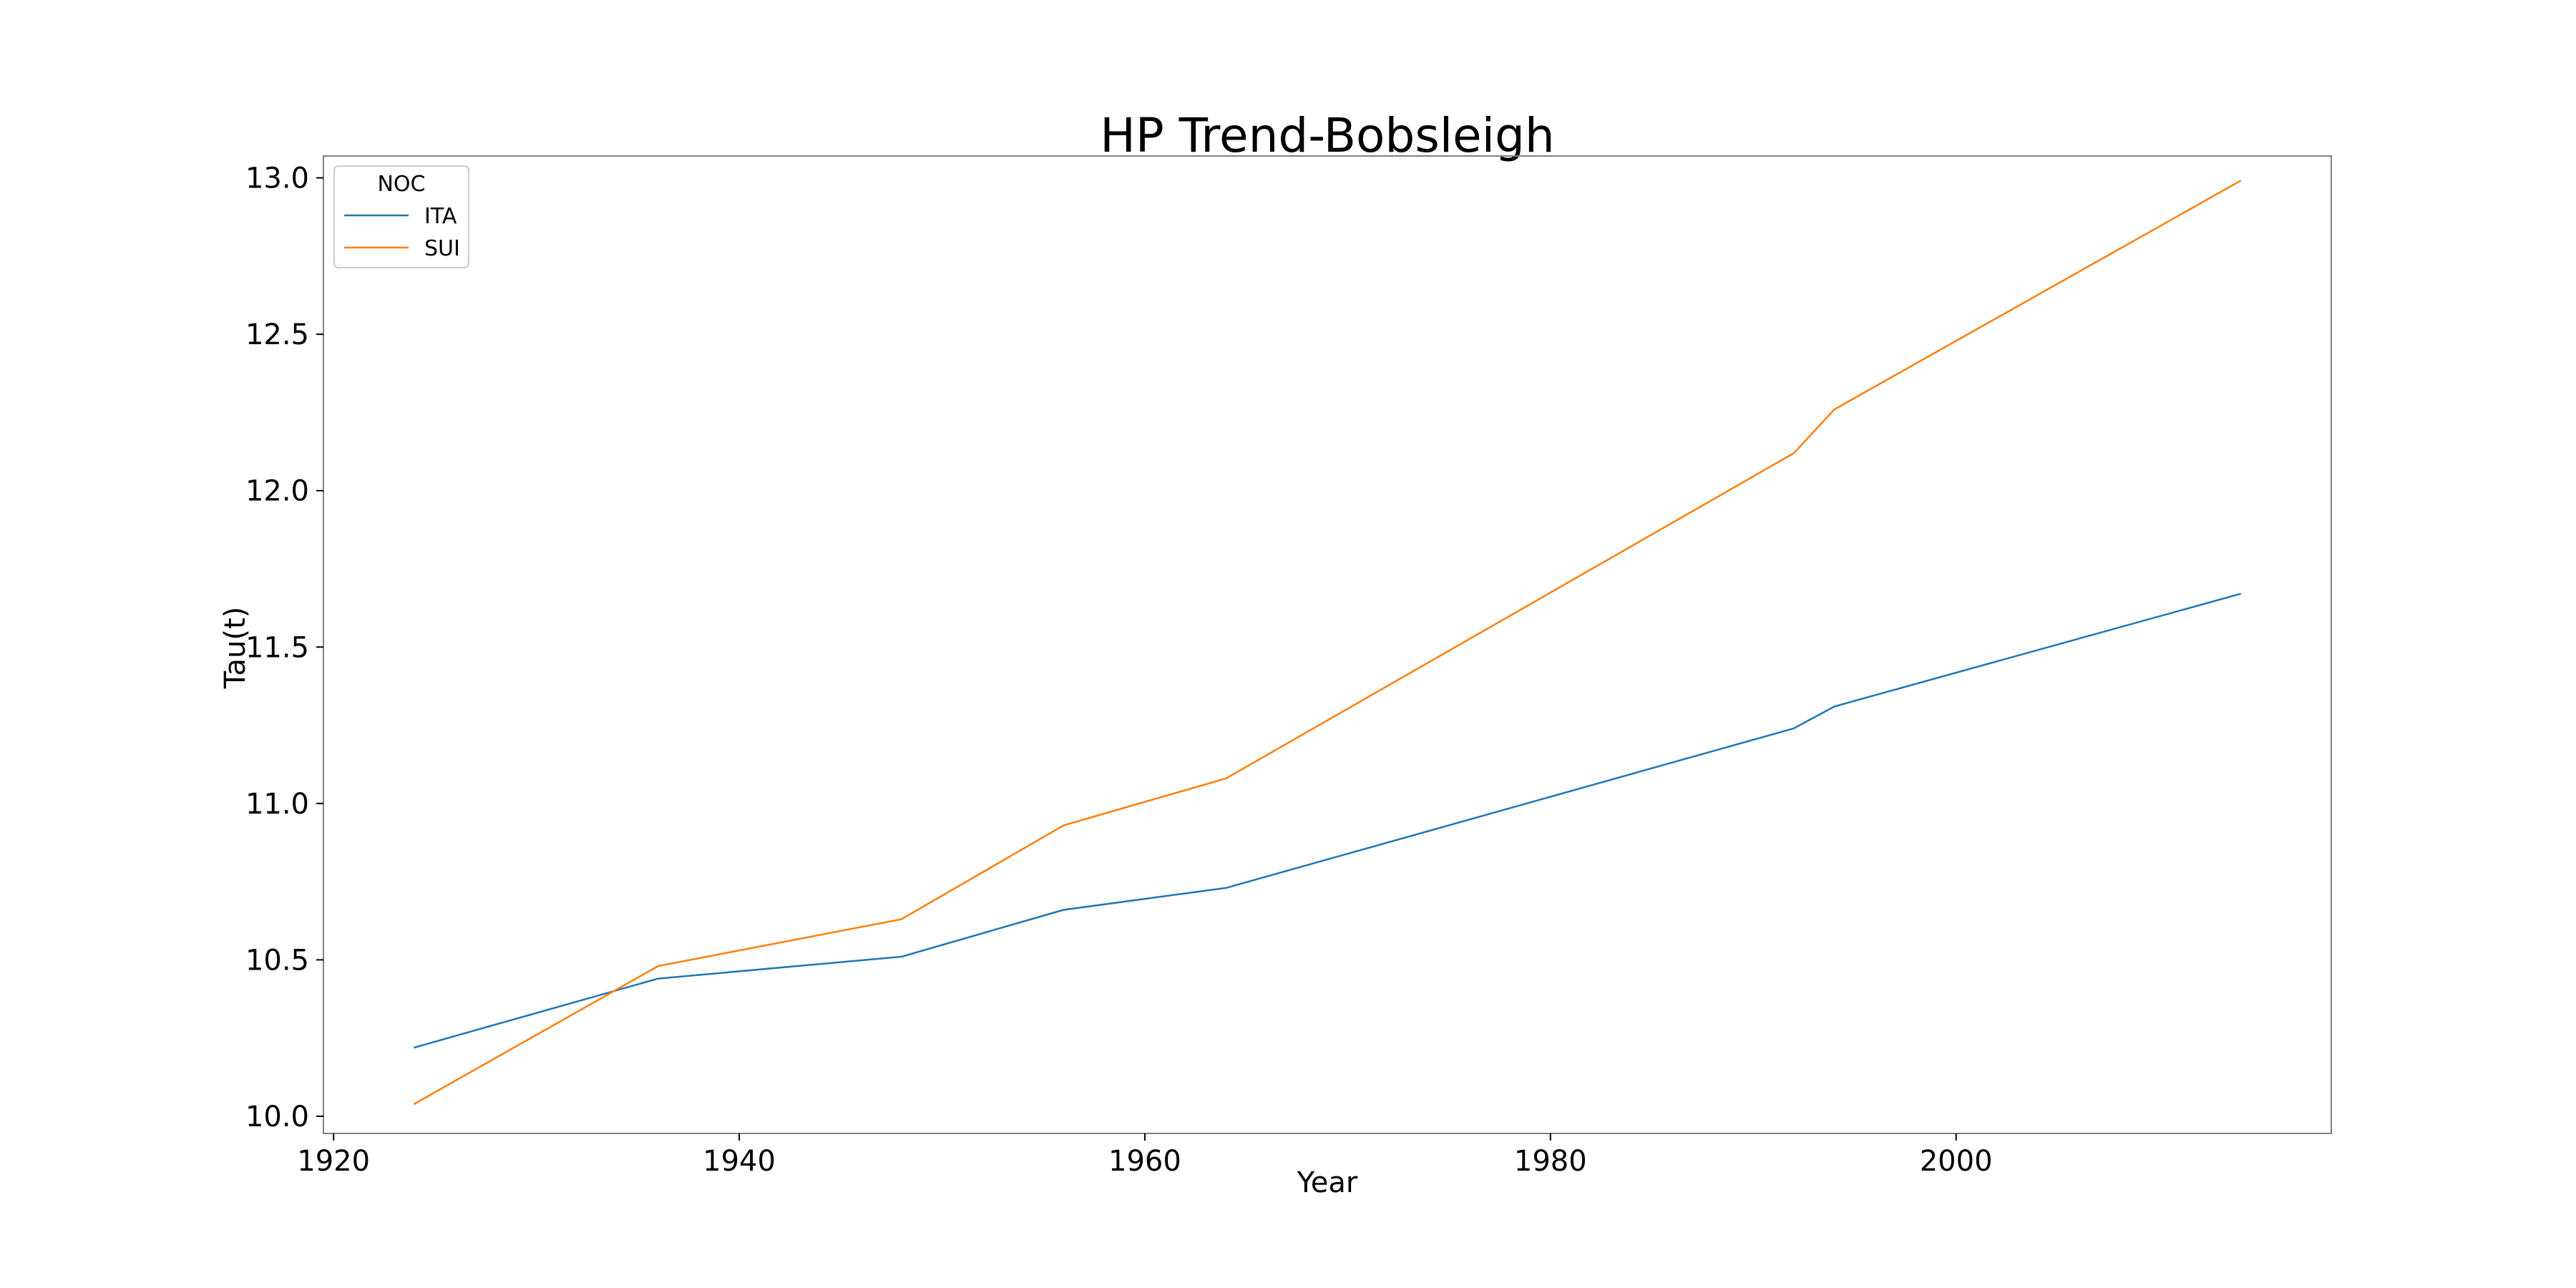 The width and height of the screenshot is (2576, 1288). Describe the element at coordinates (442, 248) in the screenshot. I see `legend-label-sui: SUI` at that location.